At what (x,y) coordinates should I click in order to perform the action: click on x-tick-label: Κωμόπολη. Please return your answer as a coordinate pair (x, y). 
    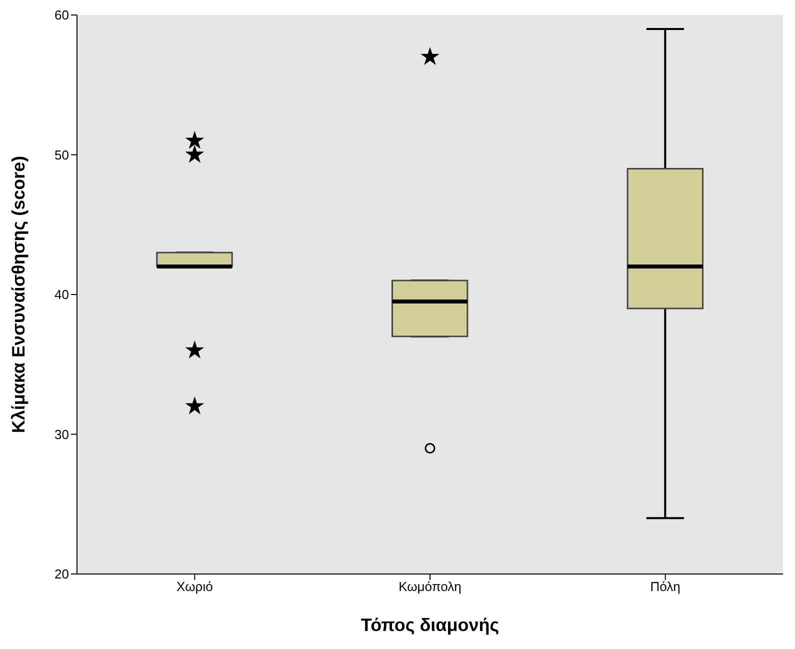
    Looking at the image, I should click on (430, 586).